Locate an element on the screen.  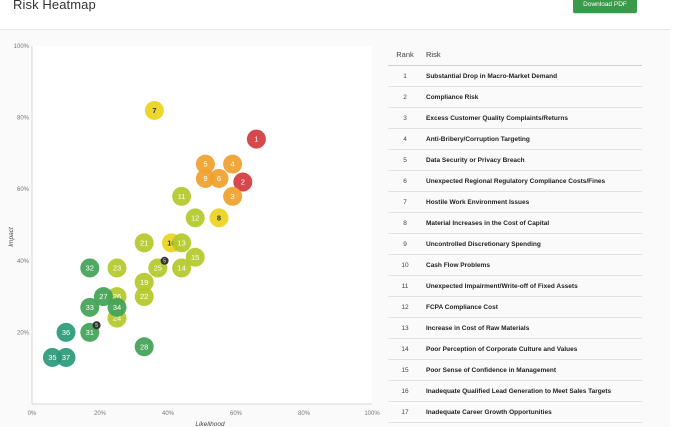
risk-bubble-label: 9 is located at coordinates (205, 178).